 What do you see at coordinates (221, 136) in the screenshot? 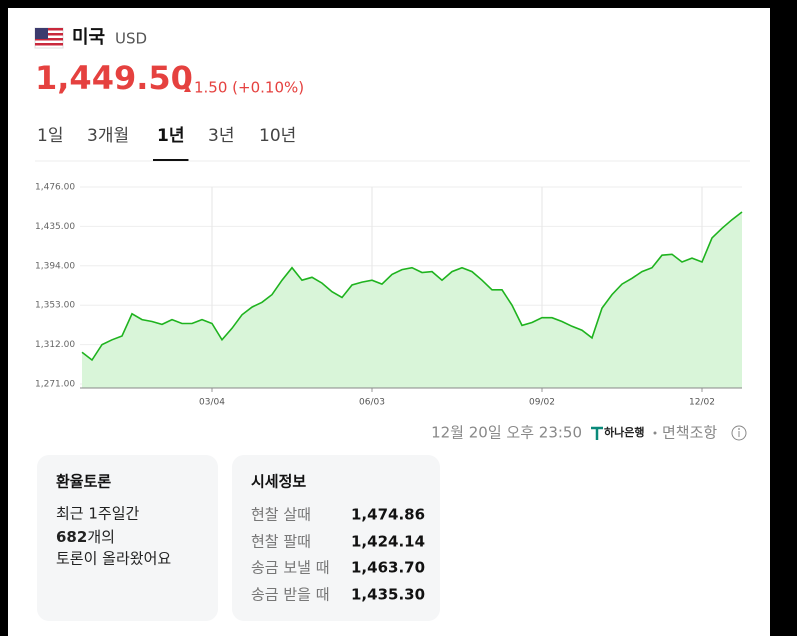
I see `tab: 3년` at bounding box center [221, 136].